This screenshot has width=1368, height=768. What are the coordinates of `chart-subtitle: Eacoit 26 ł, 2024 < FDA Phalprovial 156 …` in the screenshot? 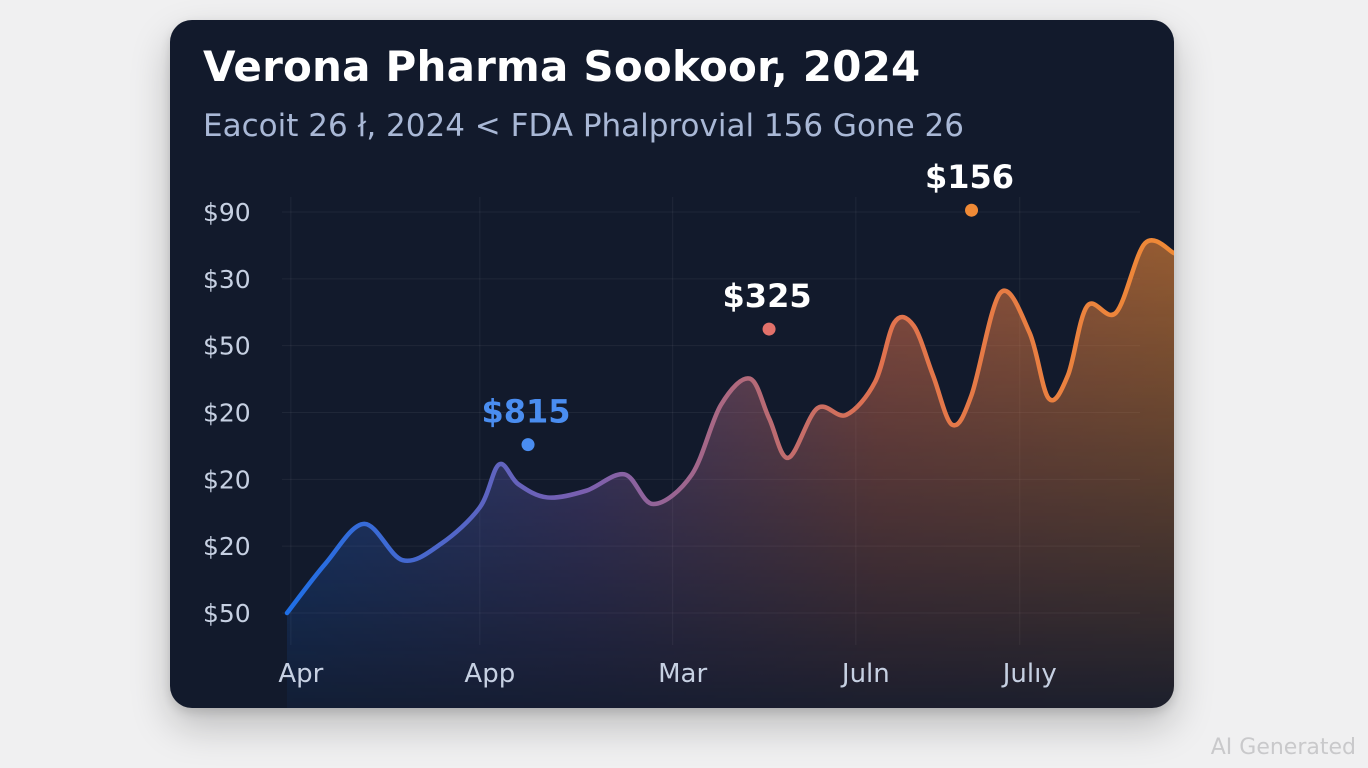 It's located at (583, 126).